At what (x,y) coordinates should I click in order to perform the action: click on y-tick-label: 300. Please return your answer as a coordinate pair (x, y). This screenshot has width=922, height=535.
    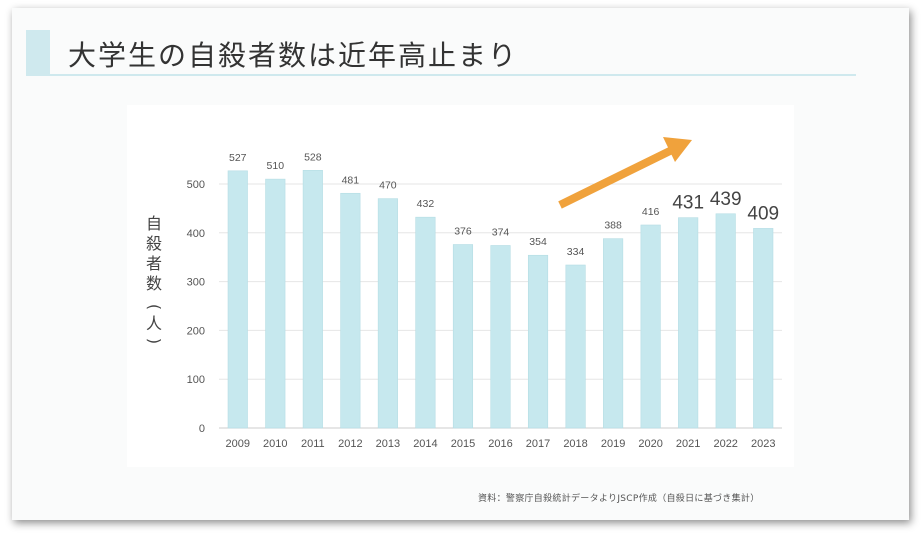
    Looking at the image, I should click on (196, 283).